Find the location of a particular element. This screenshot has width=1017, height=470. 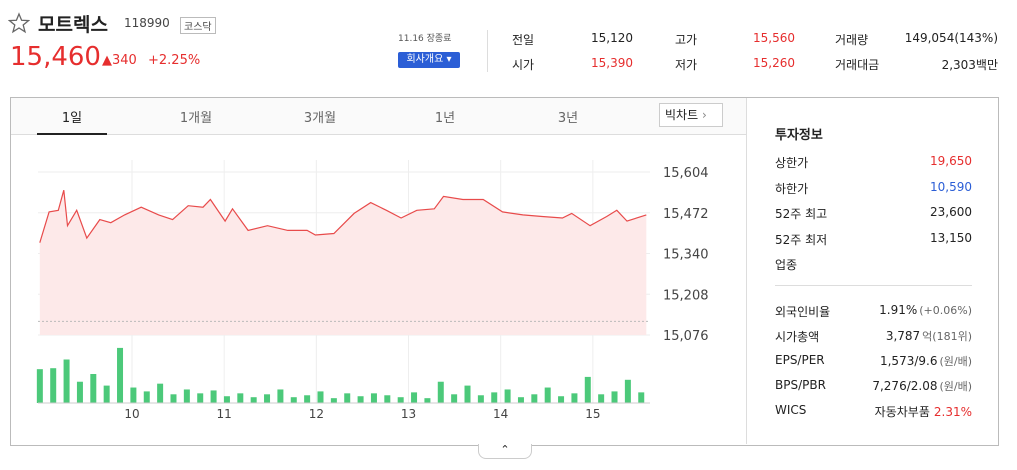

info-extra: 2.31% is located at coordinates (952, 412).